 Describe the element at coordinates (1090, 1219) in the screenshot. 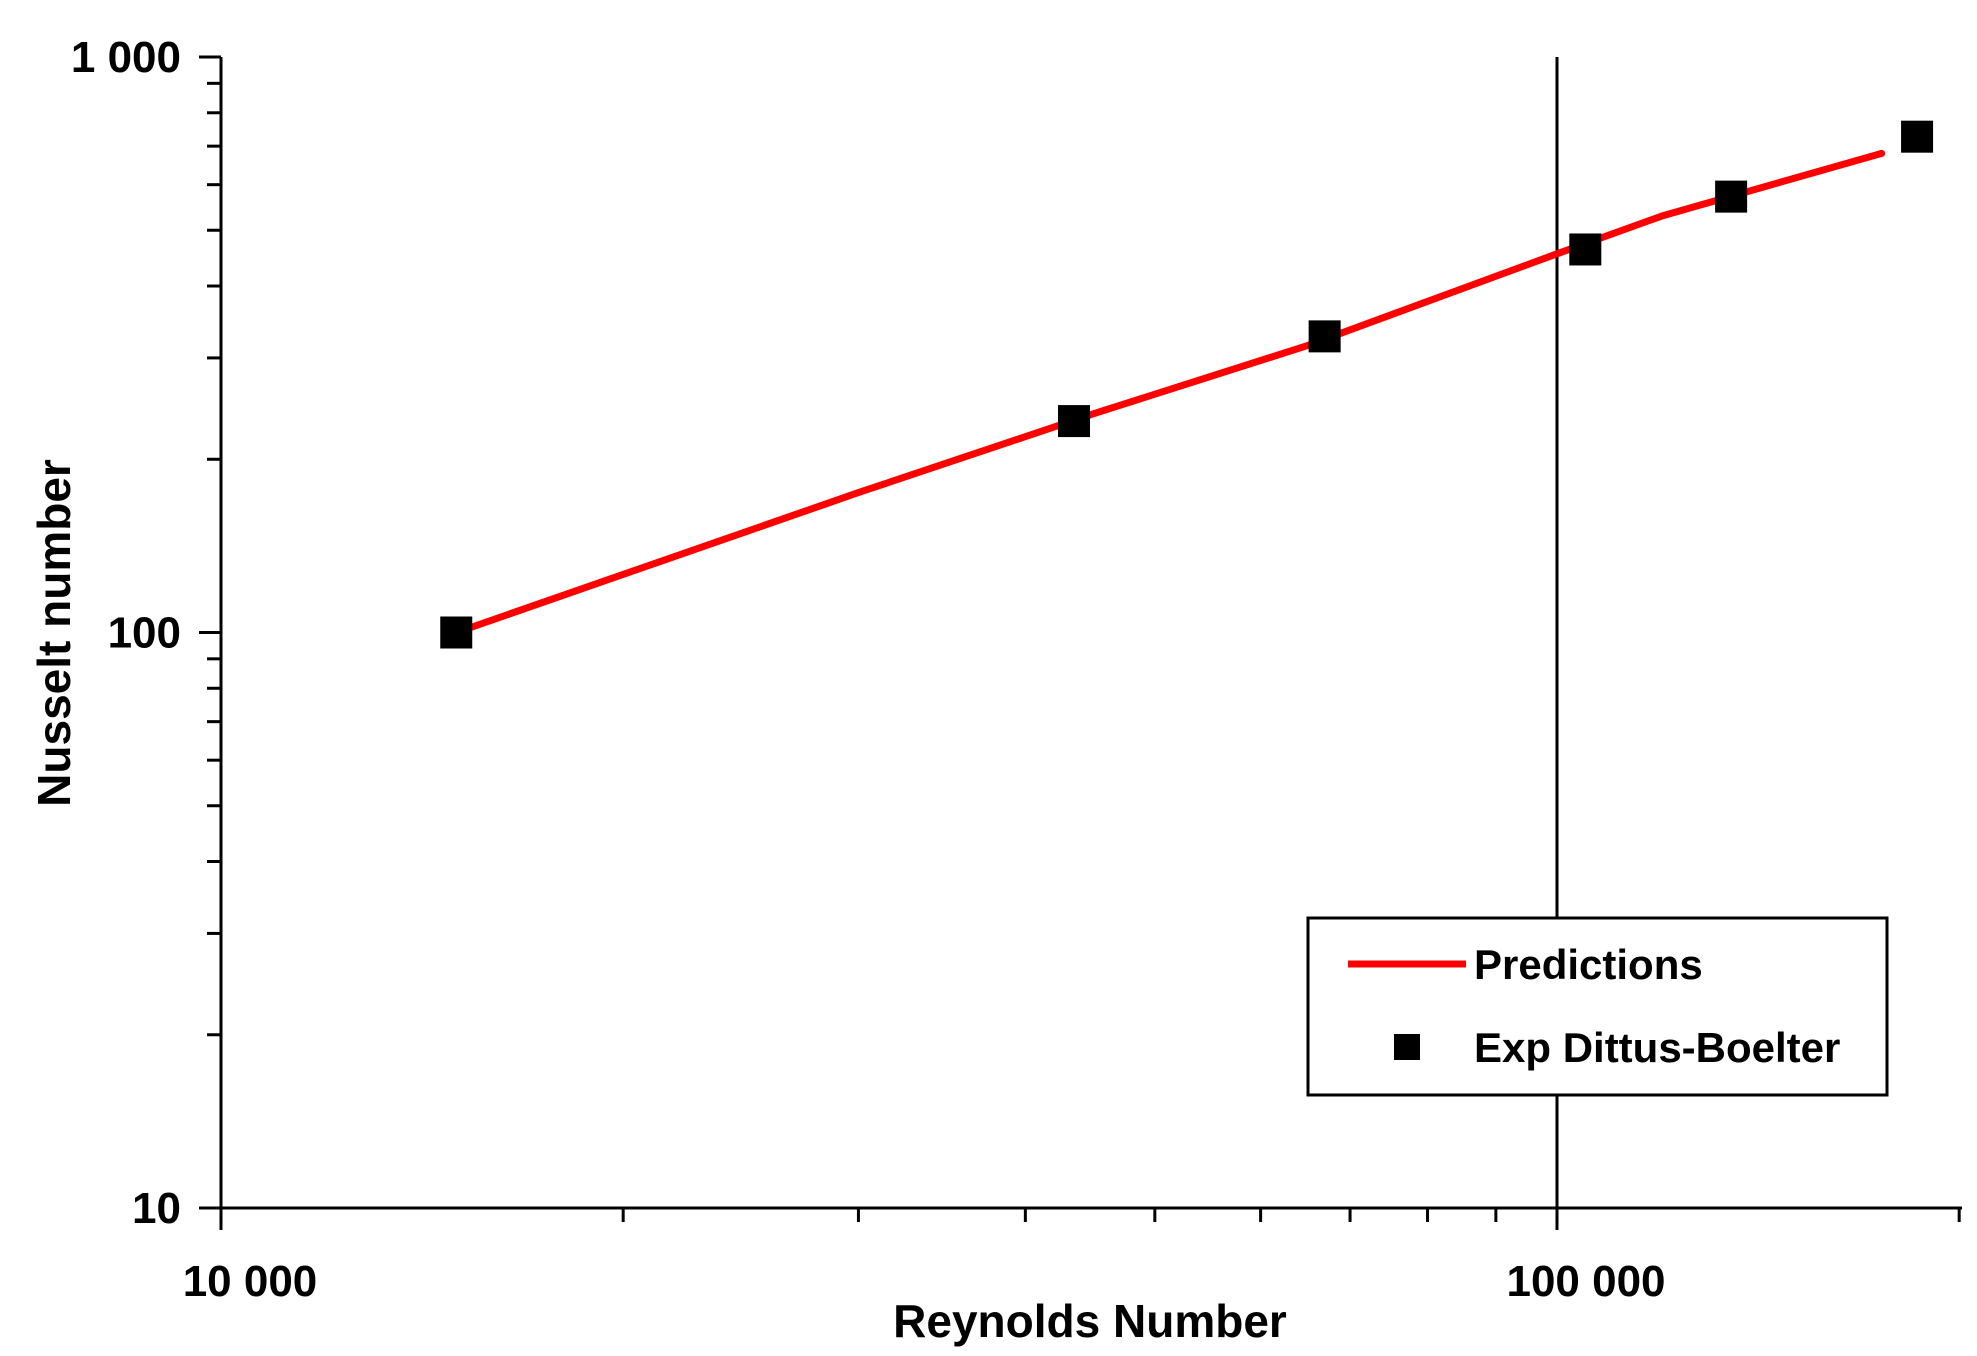

I see `x-minor-ticks` at that location.